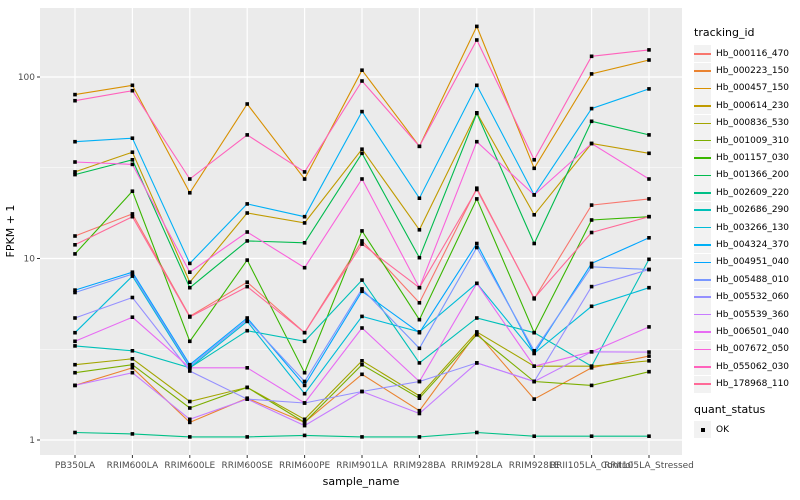 The width and height of the screenshot is (800, 500). What do you see at coordinates (746, 158) in the screenshot?
I see `legend-item-Hb_001157_030: Hb_001157_030` at bounding box center [746, 158].